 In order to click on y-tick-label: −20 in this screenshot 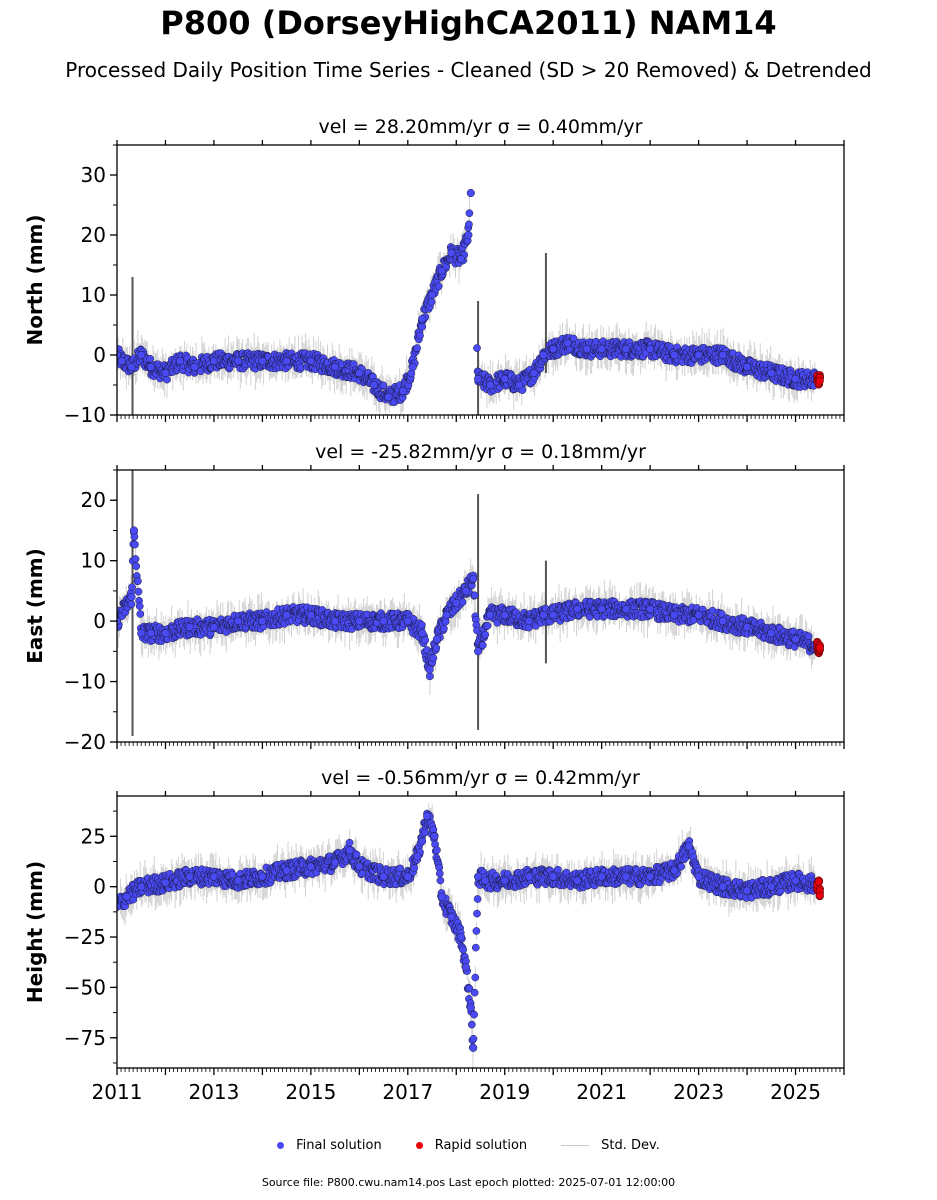, I will do `click(85, 742)`.